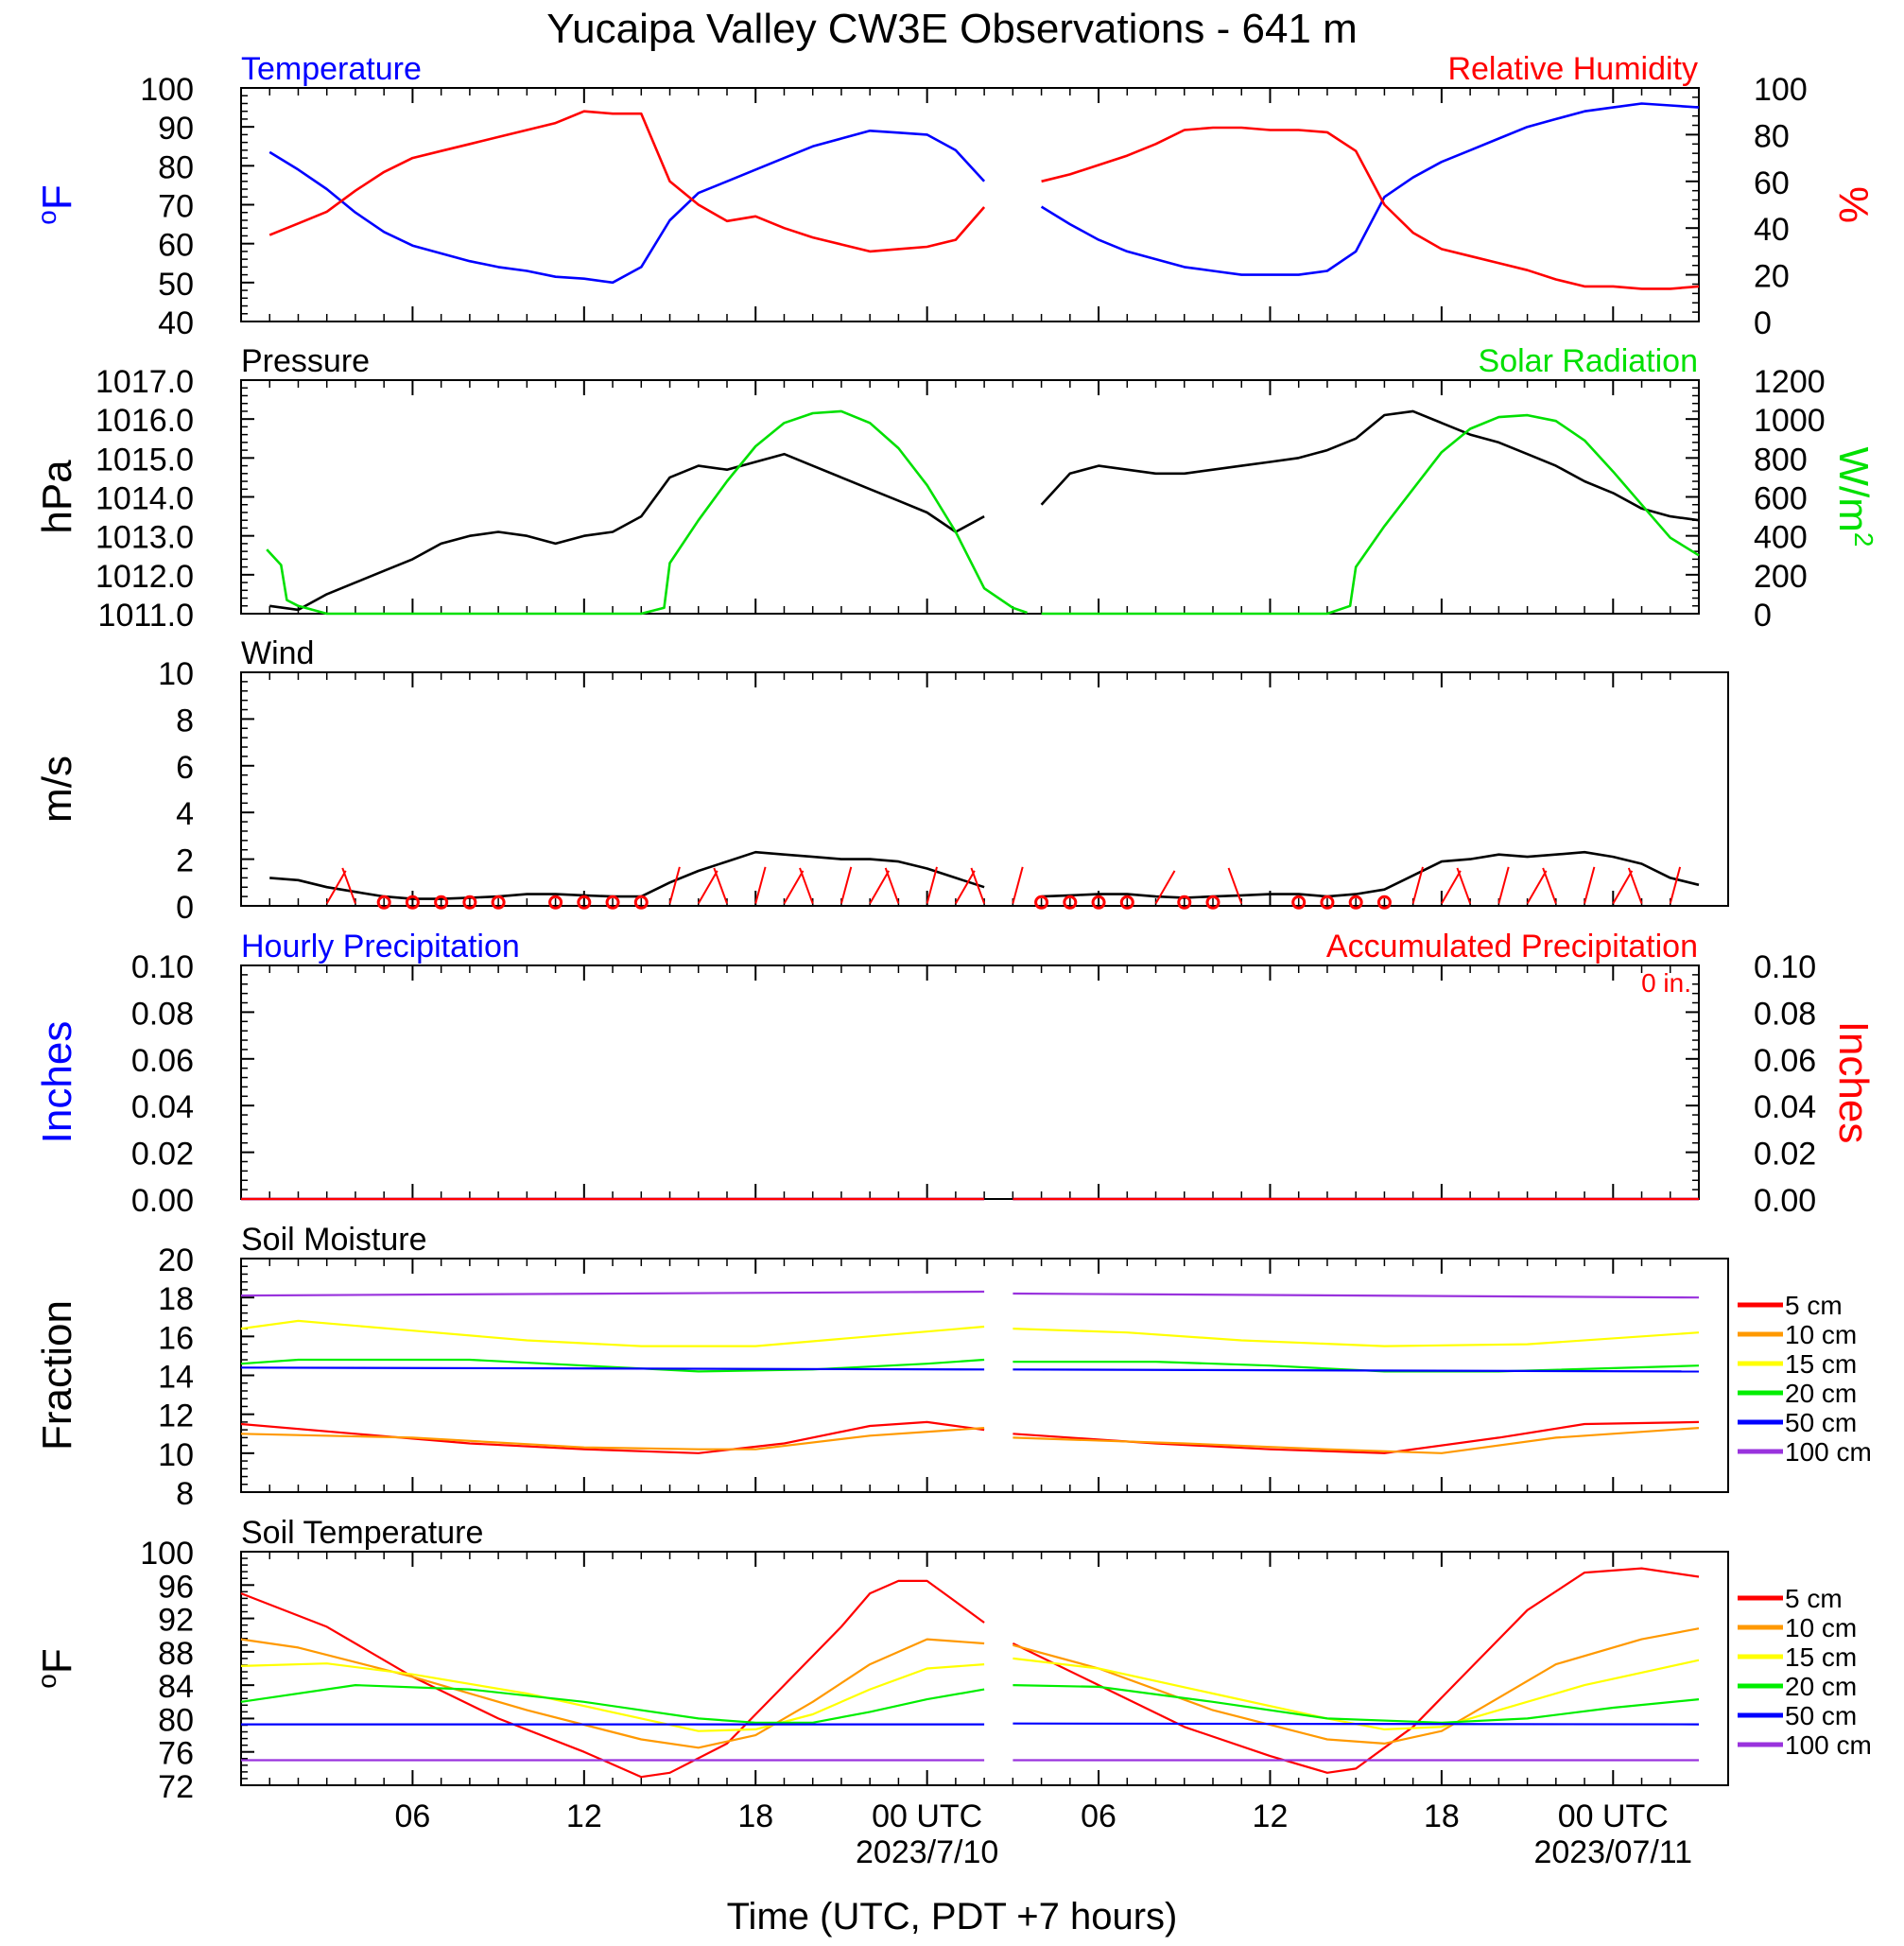  I want to click on y-tick-label-left: 70, so click(176, 207).